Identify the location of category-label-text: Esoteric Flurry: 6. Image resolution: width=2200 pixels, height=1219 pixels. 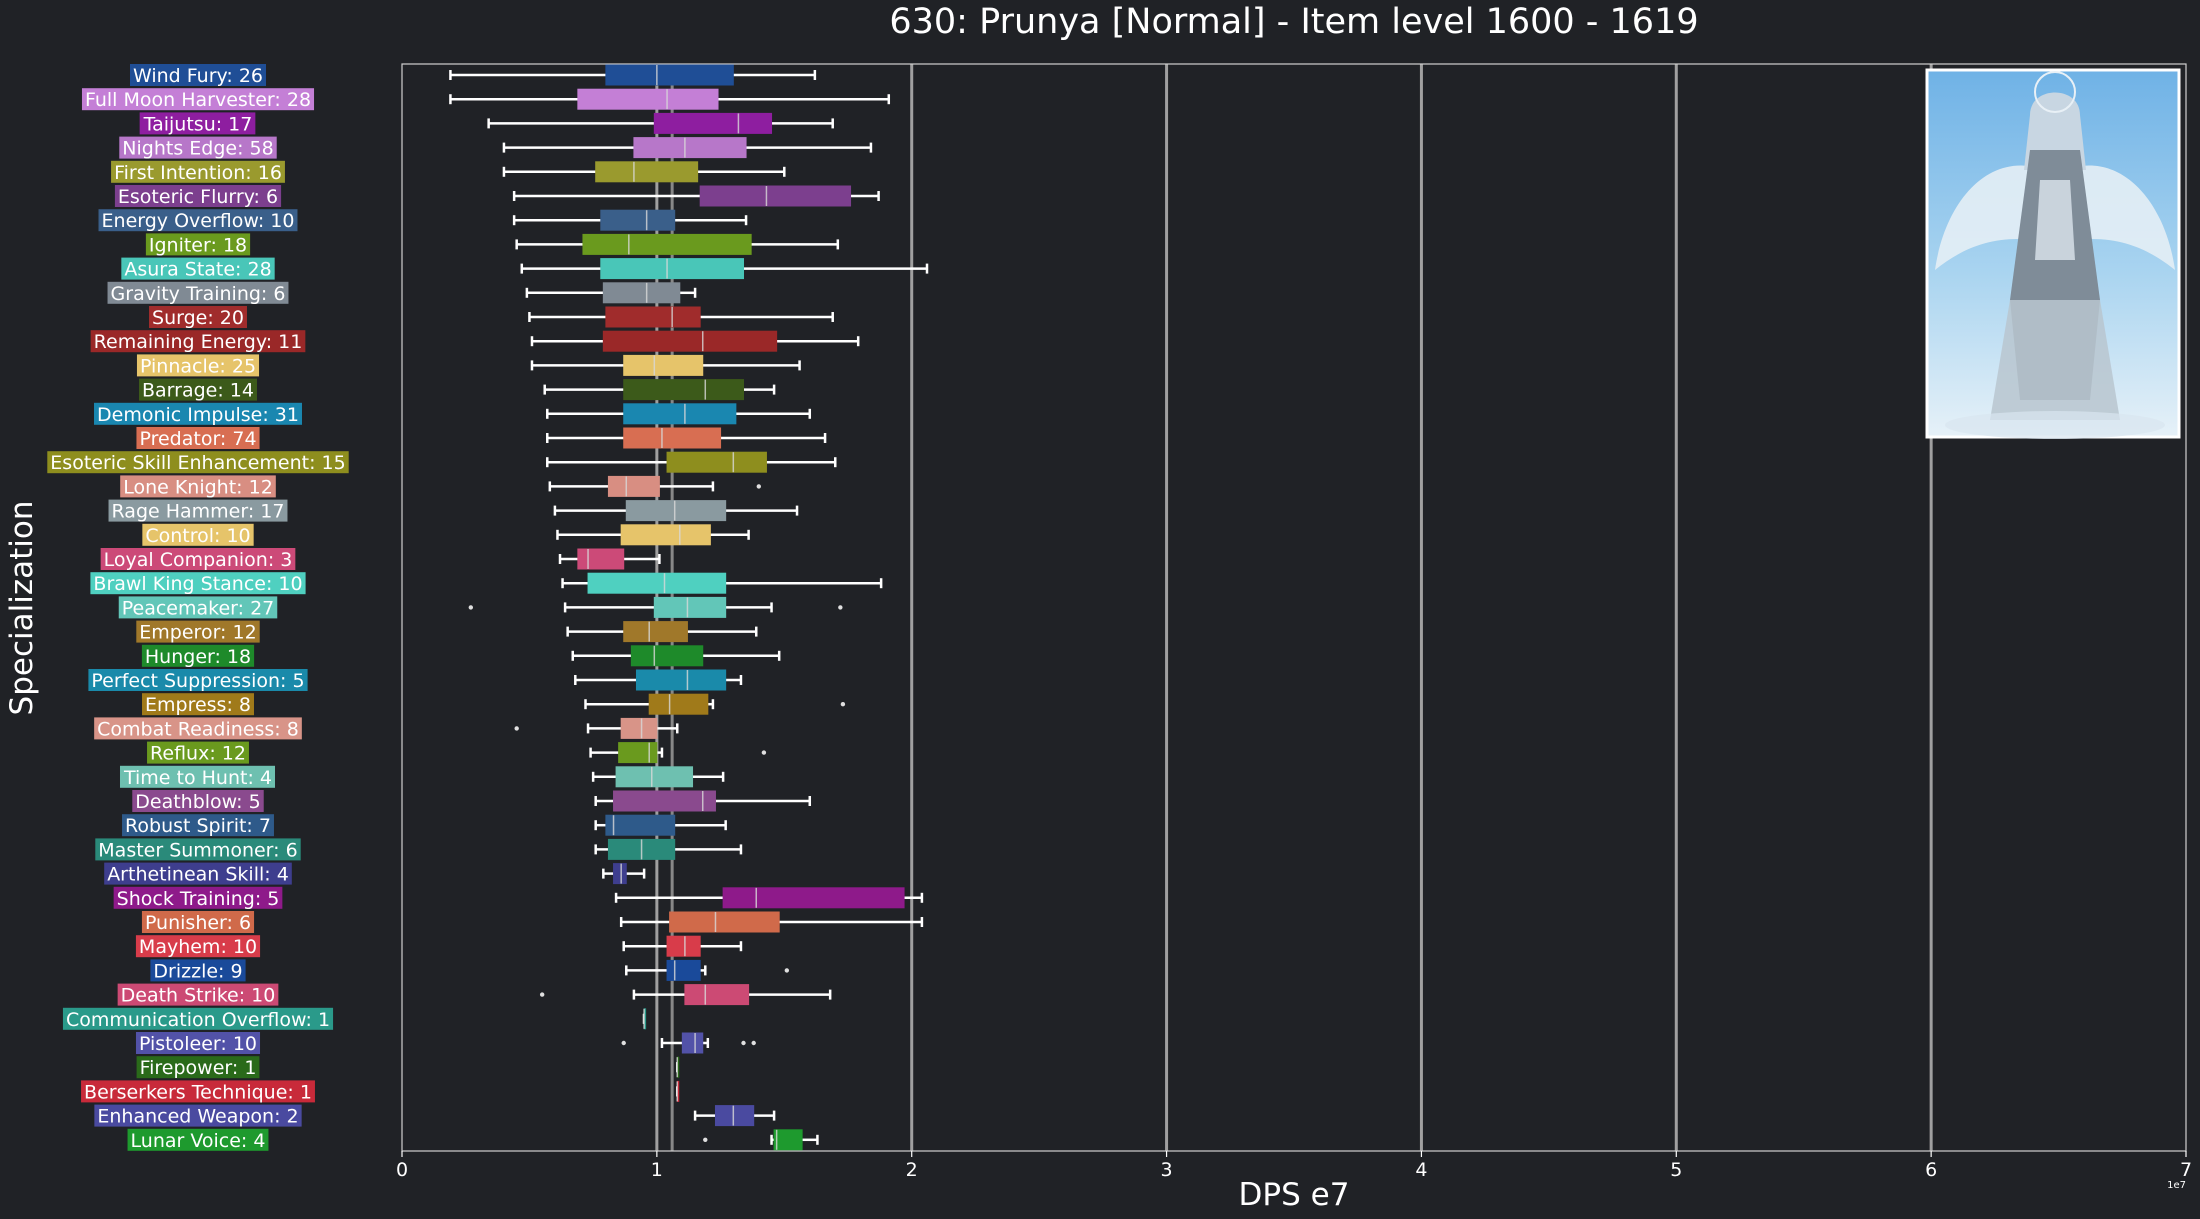
(198, 197).